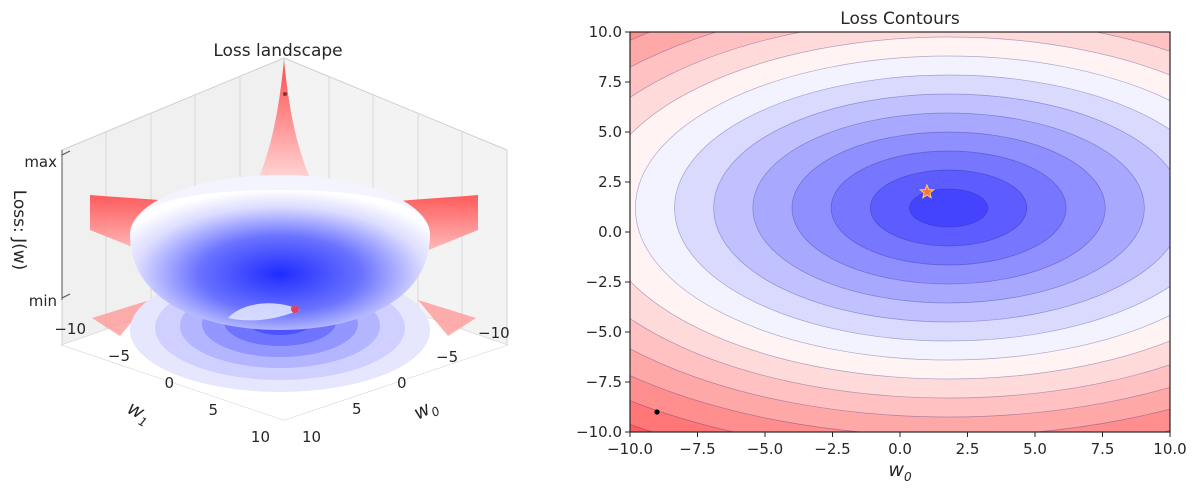 Image resolution: width=1200 pixels, height=494 pixels. Describe the element at coordinates (968, 449) in the screenshot. I see `contour-x-tick-label: 2.5` at that location.